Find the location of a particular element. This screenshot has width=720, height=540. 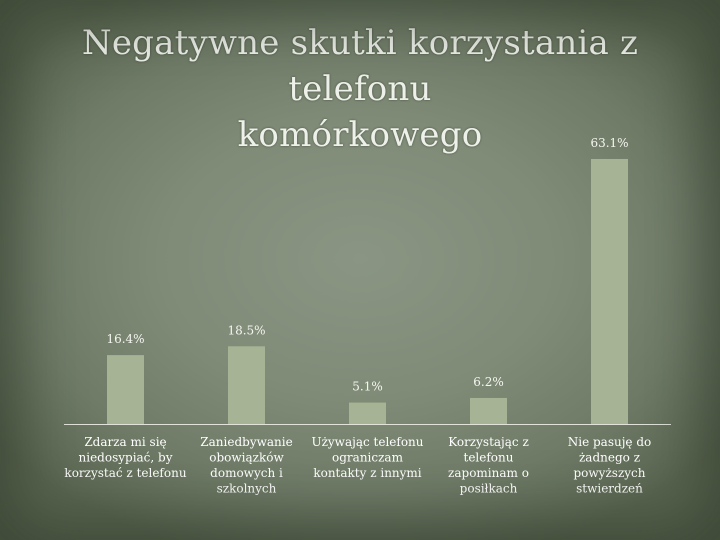

data-label-3: 5.1% is located at coordinates (367, 387).